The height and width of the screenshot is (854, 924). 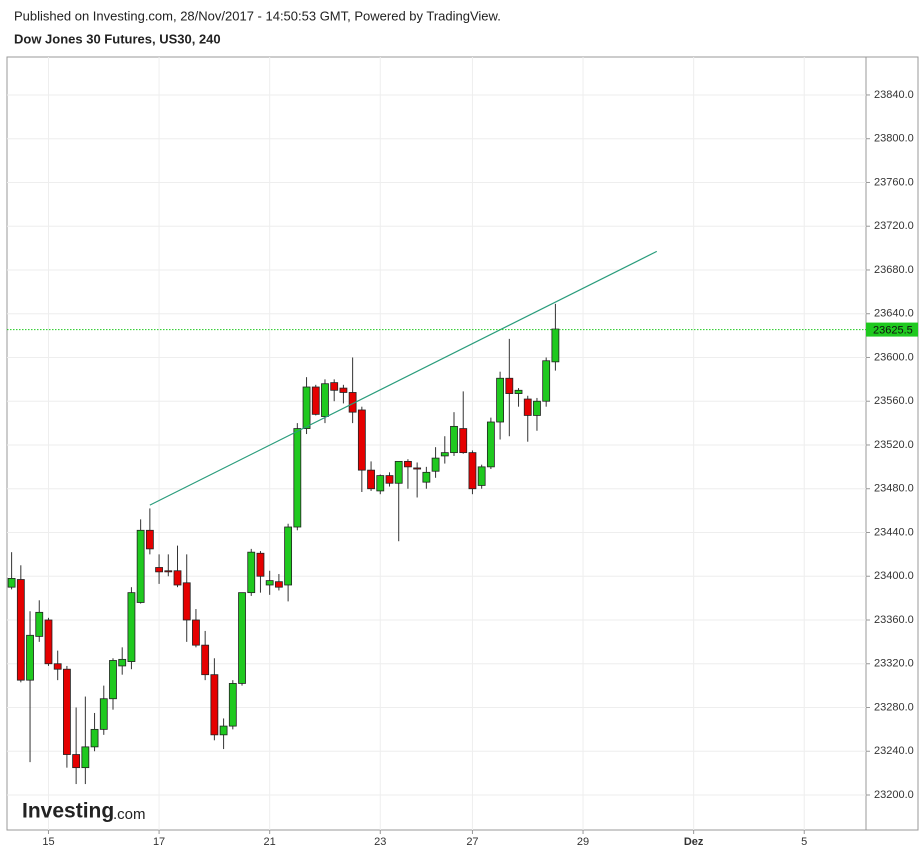 I want to click on y-tick-label: 23800.0, so click(x=894, y=139).